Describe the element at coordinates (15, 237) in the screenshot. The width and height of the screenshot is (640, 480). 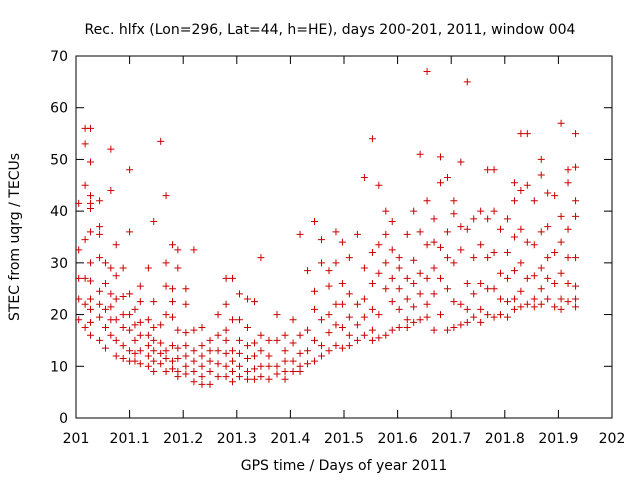
I see `y-axis-label: STEC from uqrg / TECUs` at that location.